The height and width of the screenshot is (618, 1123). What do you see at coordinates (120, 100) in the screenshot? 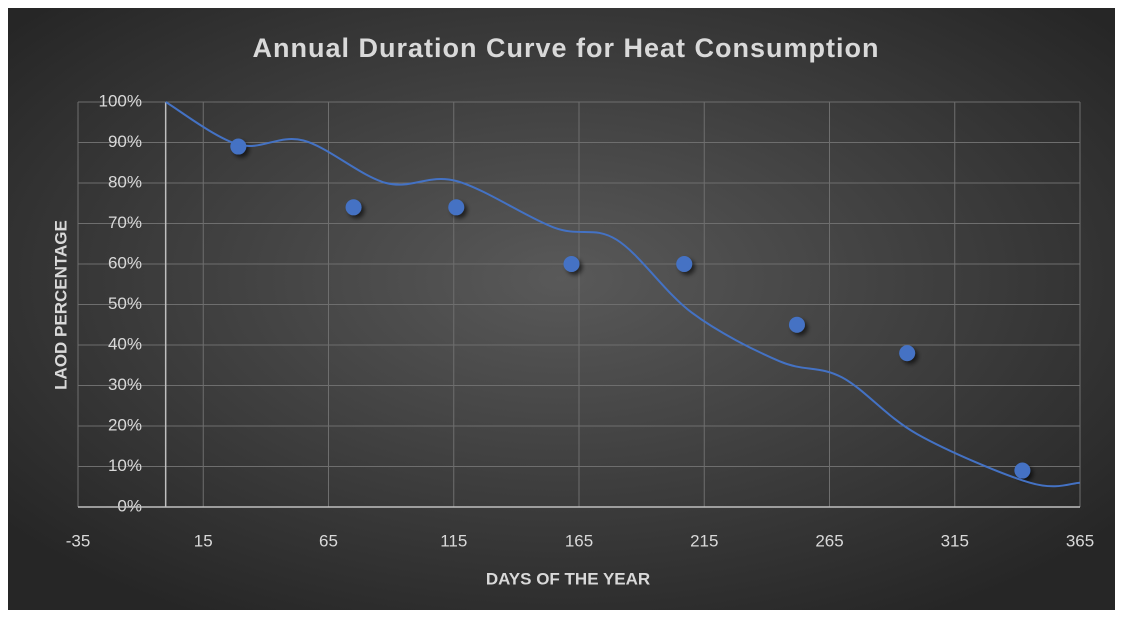
I see `y-tick-label: 100%` at bounding box center [120, 100].